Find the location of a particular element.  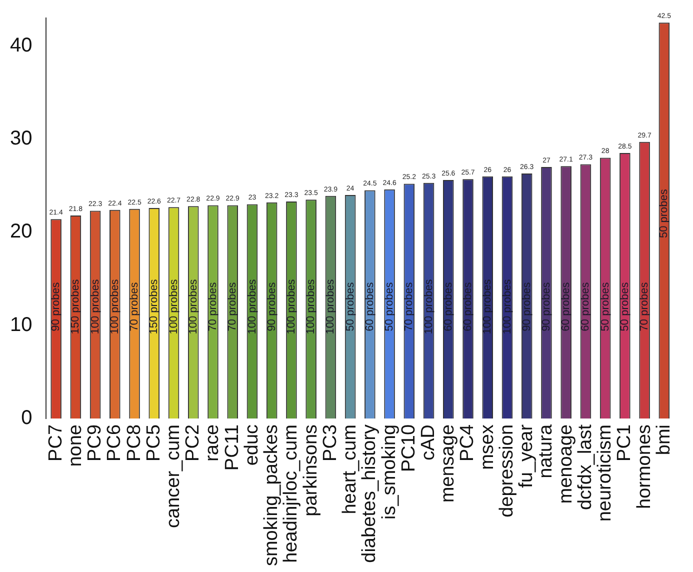

x-tick-label: PC3 is located at coordinates (330, 443).